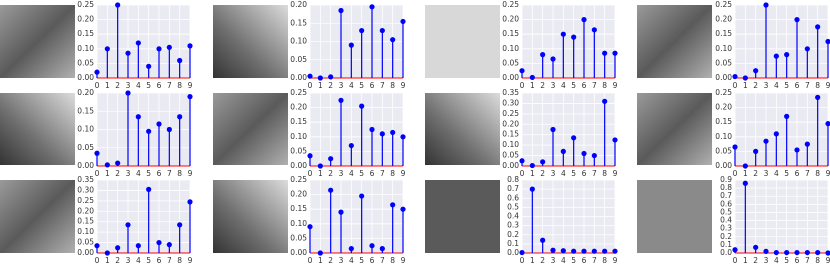  I want to click on y-tick-label: 0.4, so click(726, 220).